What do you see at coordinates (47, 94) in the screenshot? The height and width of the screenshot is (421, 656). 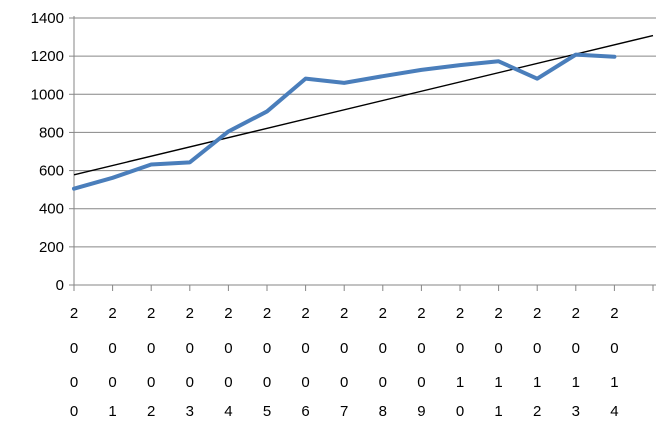 I see `y-tick-label: 1000` at bounding box center [47, 94].